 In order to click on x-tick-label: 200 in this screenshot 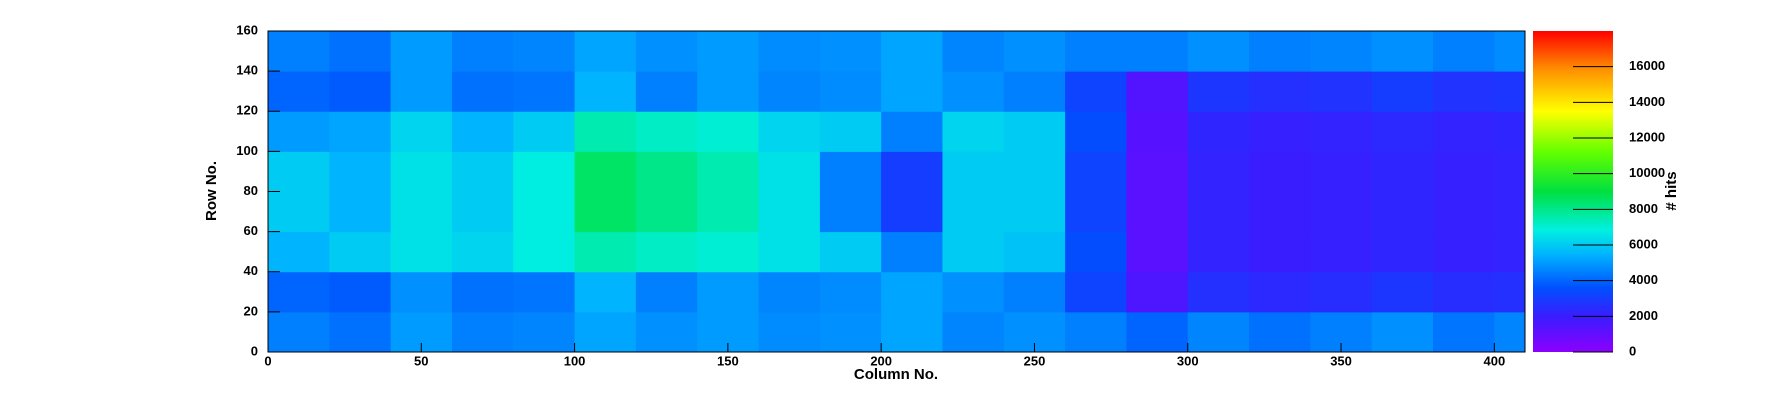, I will do `click(881, 360)`.